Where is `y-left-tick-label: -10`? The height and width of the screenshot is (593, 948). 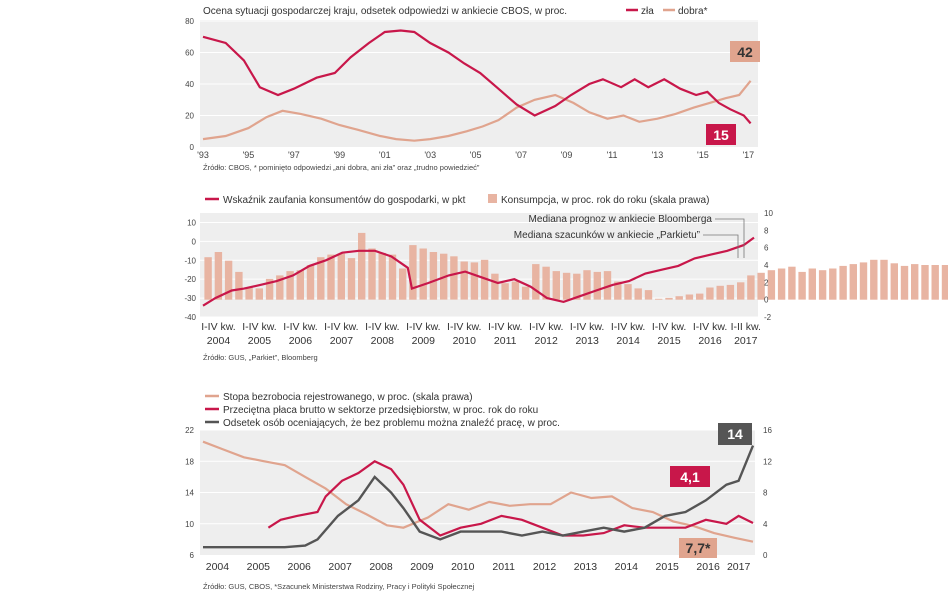 y-left-tick-label: -10 is located at coordinates (190, 260).